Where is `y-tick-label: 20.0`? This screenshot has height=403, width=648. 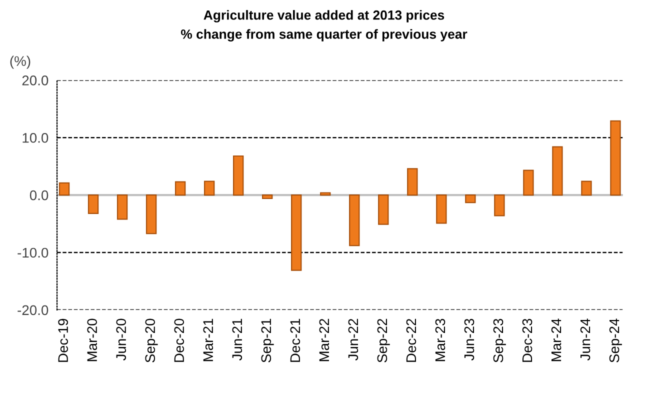 y-tick-label: 20.0 is located at coordinates (35, 81).